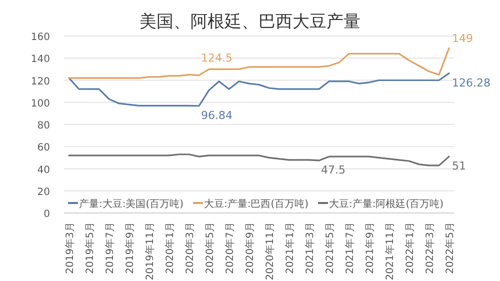 The image size is (500, 281). I want to click on x-tick-label: 2021年5月, so click(330, 248).